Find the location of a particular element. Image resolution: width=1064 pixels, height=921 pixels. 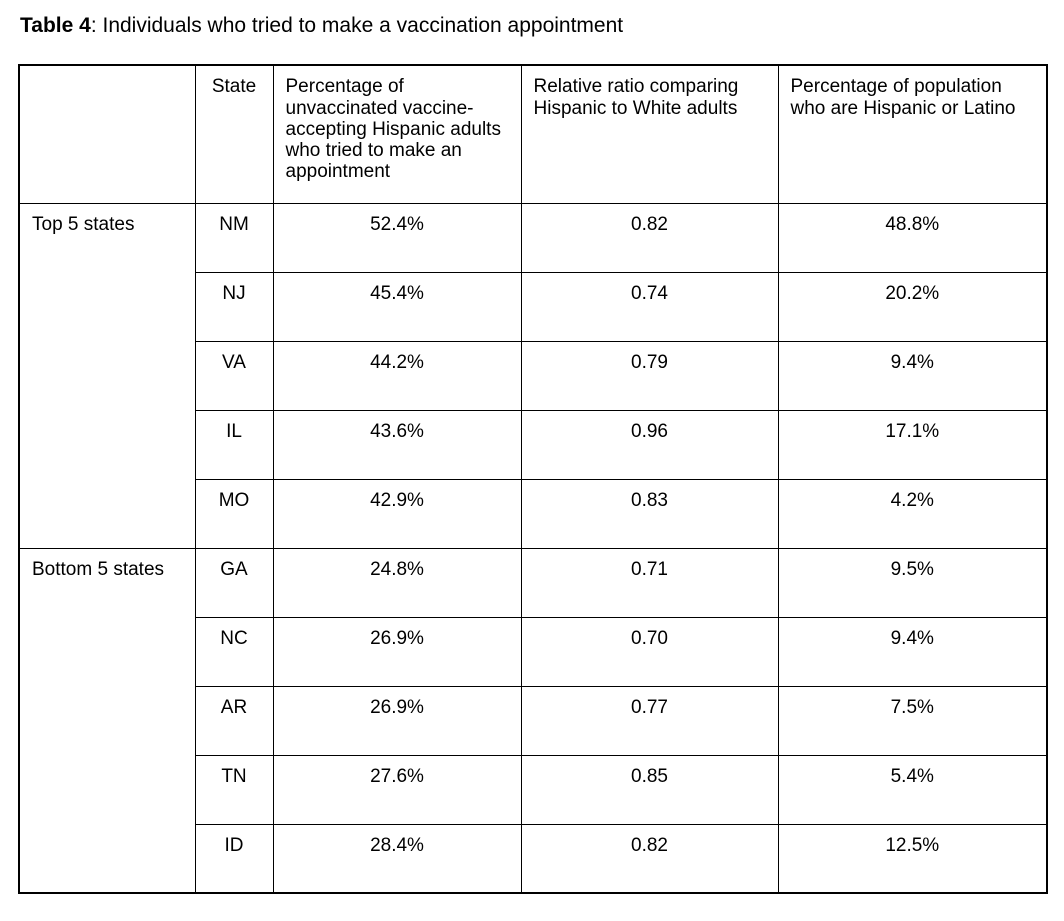

cell-state: IL is located at coordinates (234, 444).